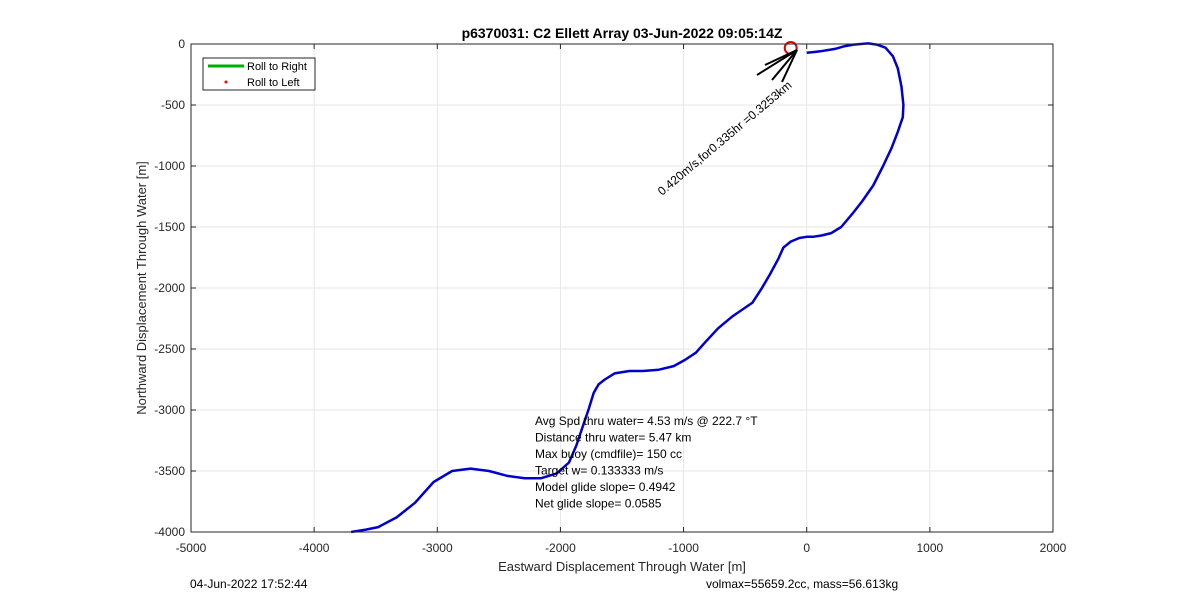 Image resolution: width=1200 pixels, height=601 pixels. Describe the element at coordinates (806, 548) in the screenshot. I see `x-tick-label: 0` at that location.